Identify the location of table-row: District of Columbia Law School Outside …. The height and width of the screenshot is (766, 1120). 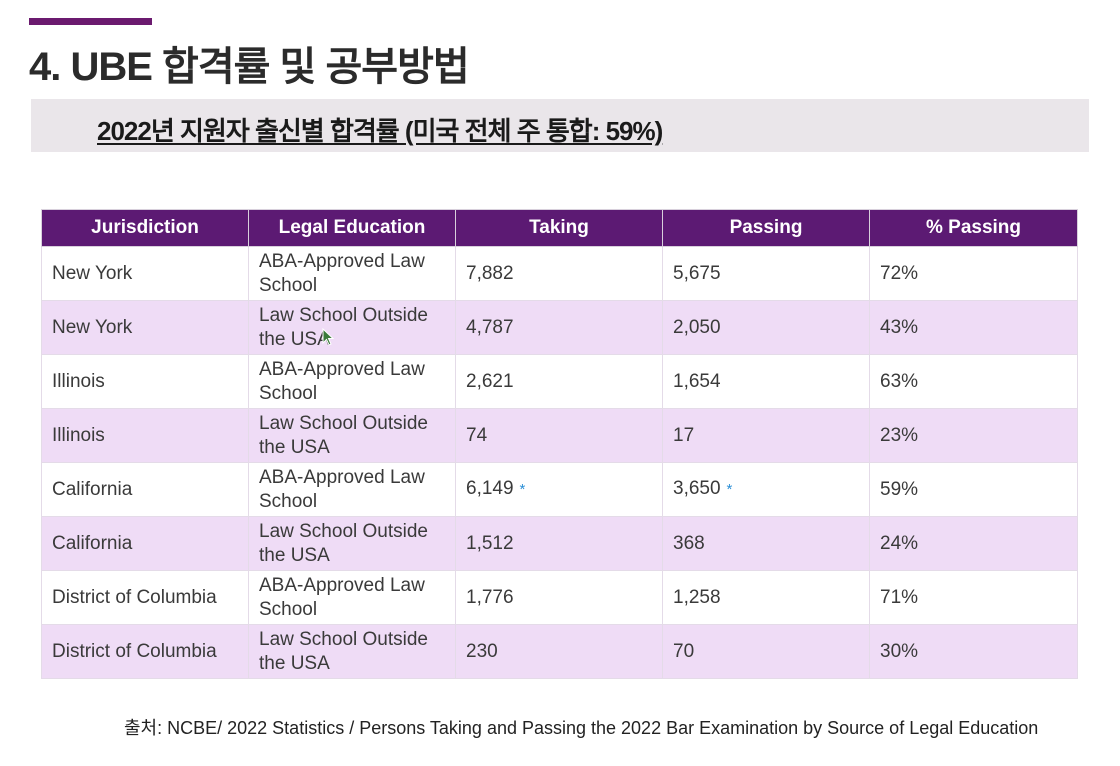
(559, 651).